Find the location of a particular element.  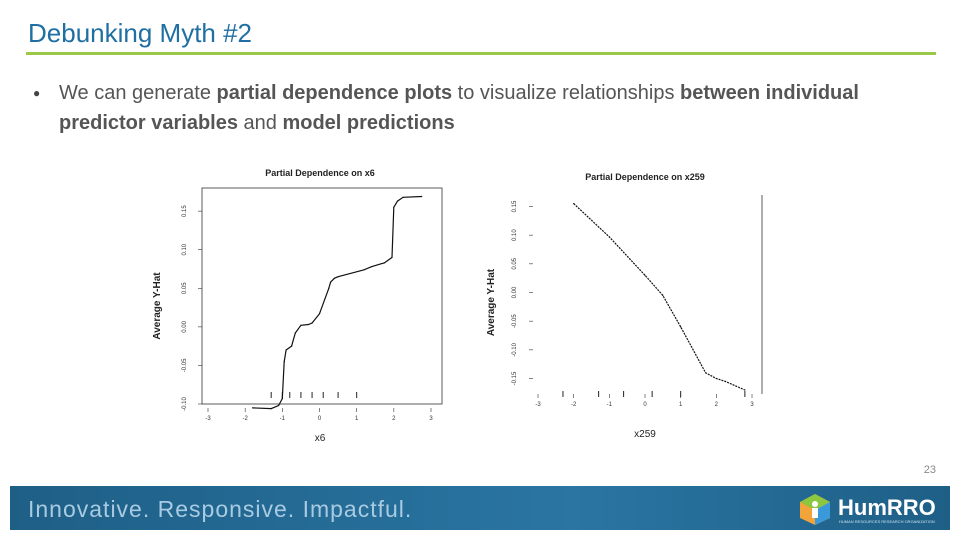

x-tick-label-1-1: -2 is located at coordinates (574, 405).